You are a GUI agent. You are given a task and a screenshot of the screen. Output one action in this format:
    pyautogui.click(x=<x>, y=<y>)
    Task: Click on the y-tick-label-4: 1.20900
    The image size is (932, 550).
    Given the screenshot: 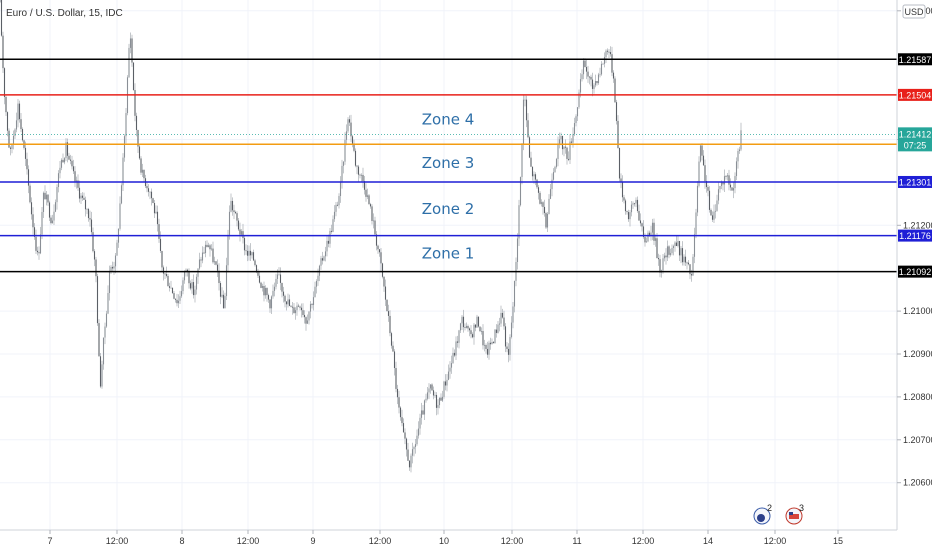 What is the action you would take?
    pyautogui.click(x=917, y=354)
    